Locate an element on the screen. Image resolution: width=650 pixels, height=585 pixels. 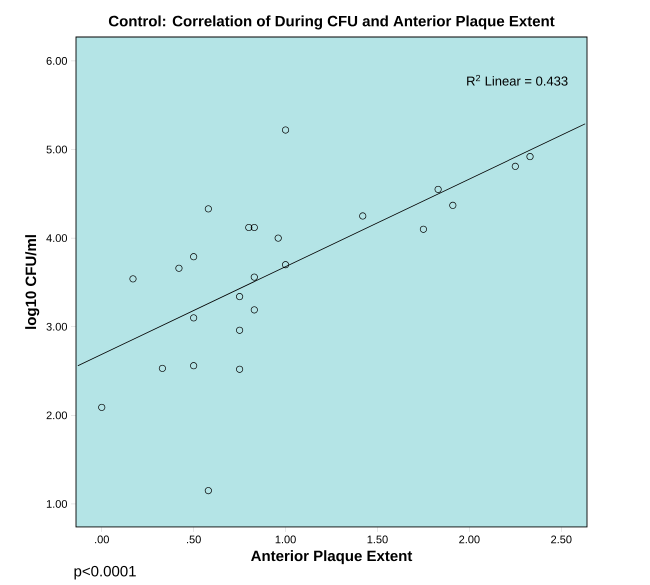
y-axis-title: log10 CFU/ml is located at coordinates (32, 282).